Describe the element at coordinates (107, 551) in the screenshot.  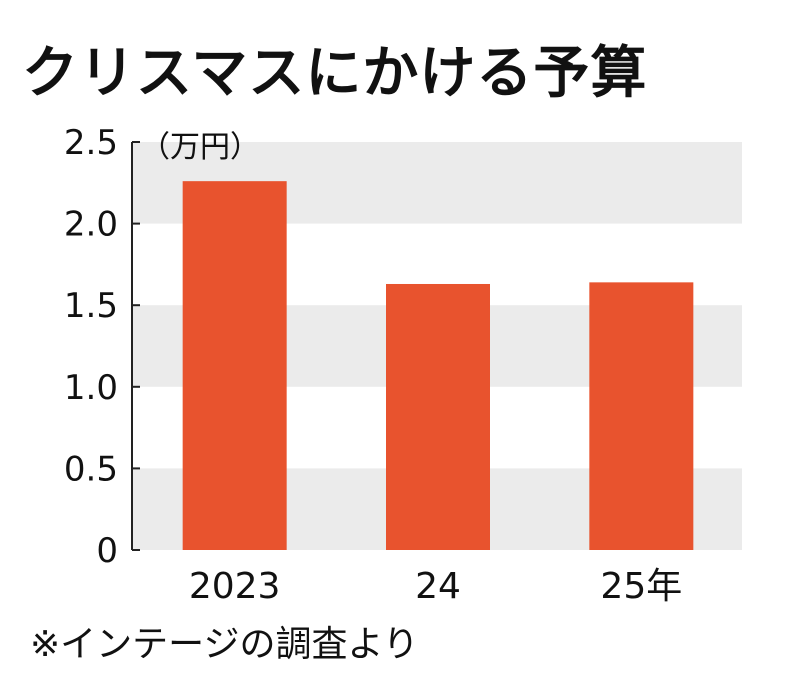
I see `y-tick-label: 0` at that location.